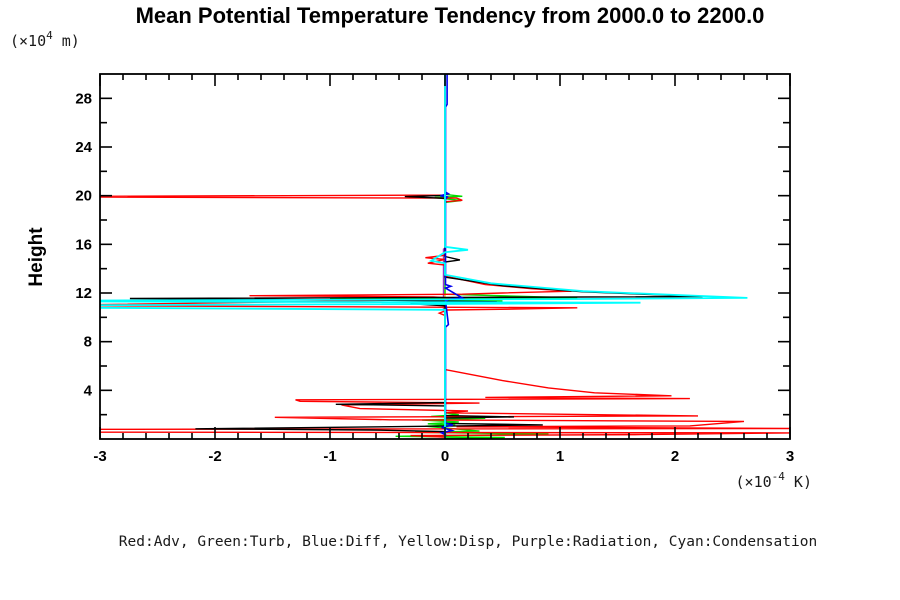 This screenshot has height=600, width=900. Describe the element at coordinates (83, 147) in the screenshot. I see `y-tick-label: 24` at that location.